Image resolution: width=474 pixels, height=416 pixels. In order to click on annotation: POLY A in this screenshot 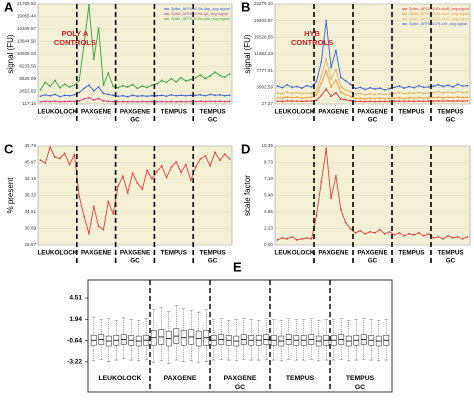, I will do `click(74, 33)`.